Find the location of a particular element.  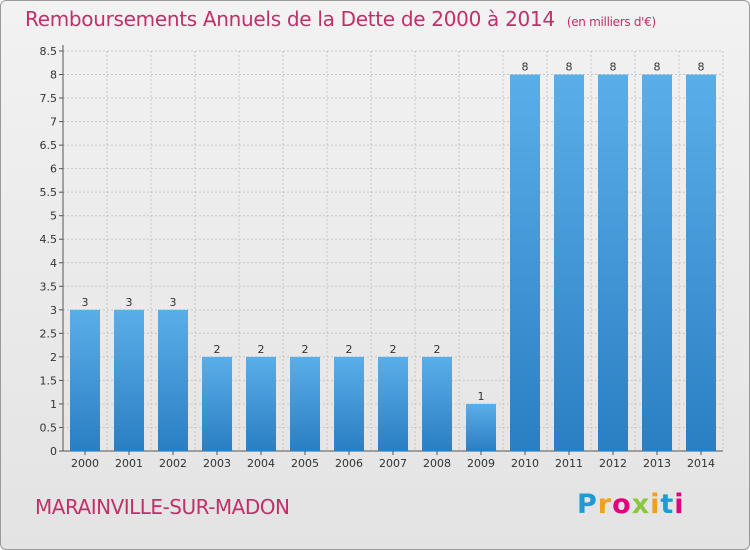

x-tick-label: 2007 is located at coordinates (393, 463).